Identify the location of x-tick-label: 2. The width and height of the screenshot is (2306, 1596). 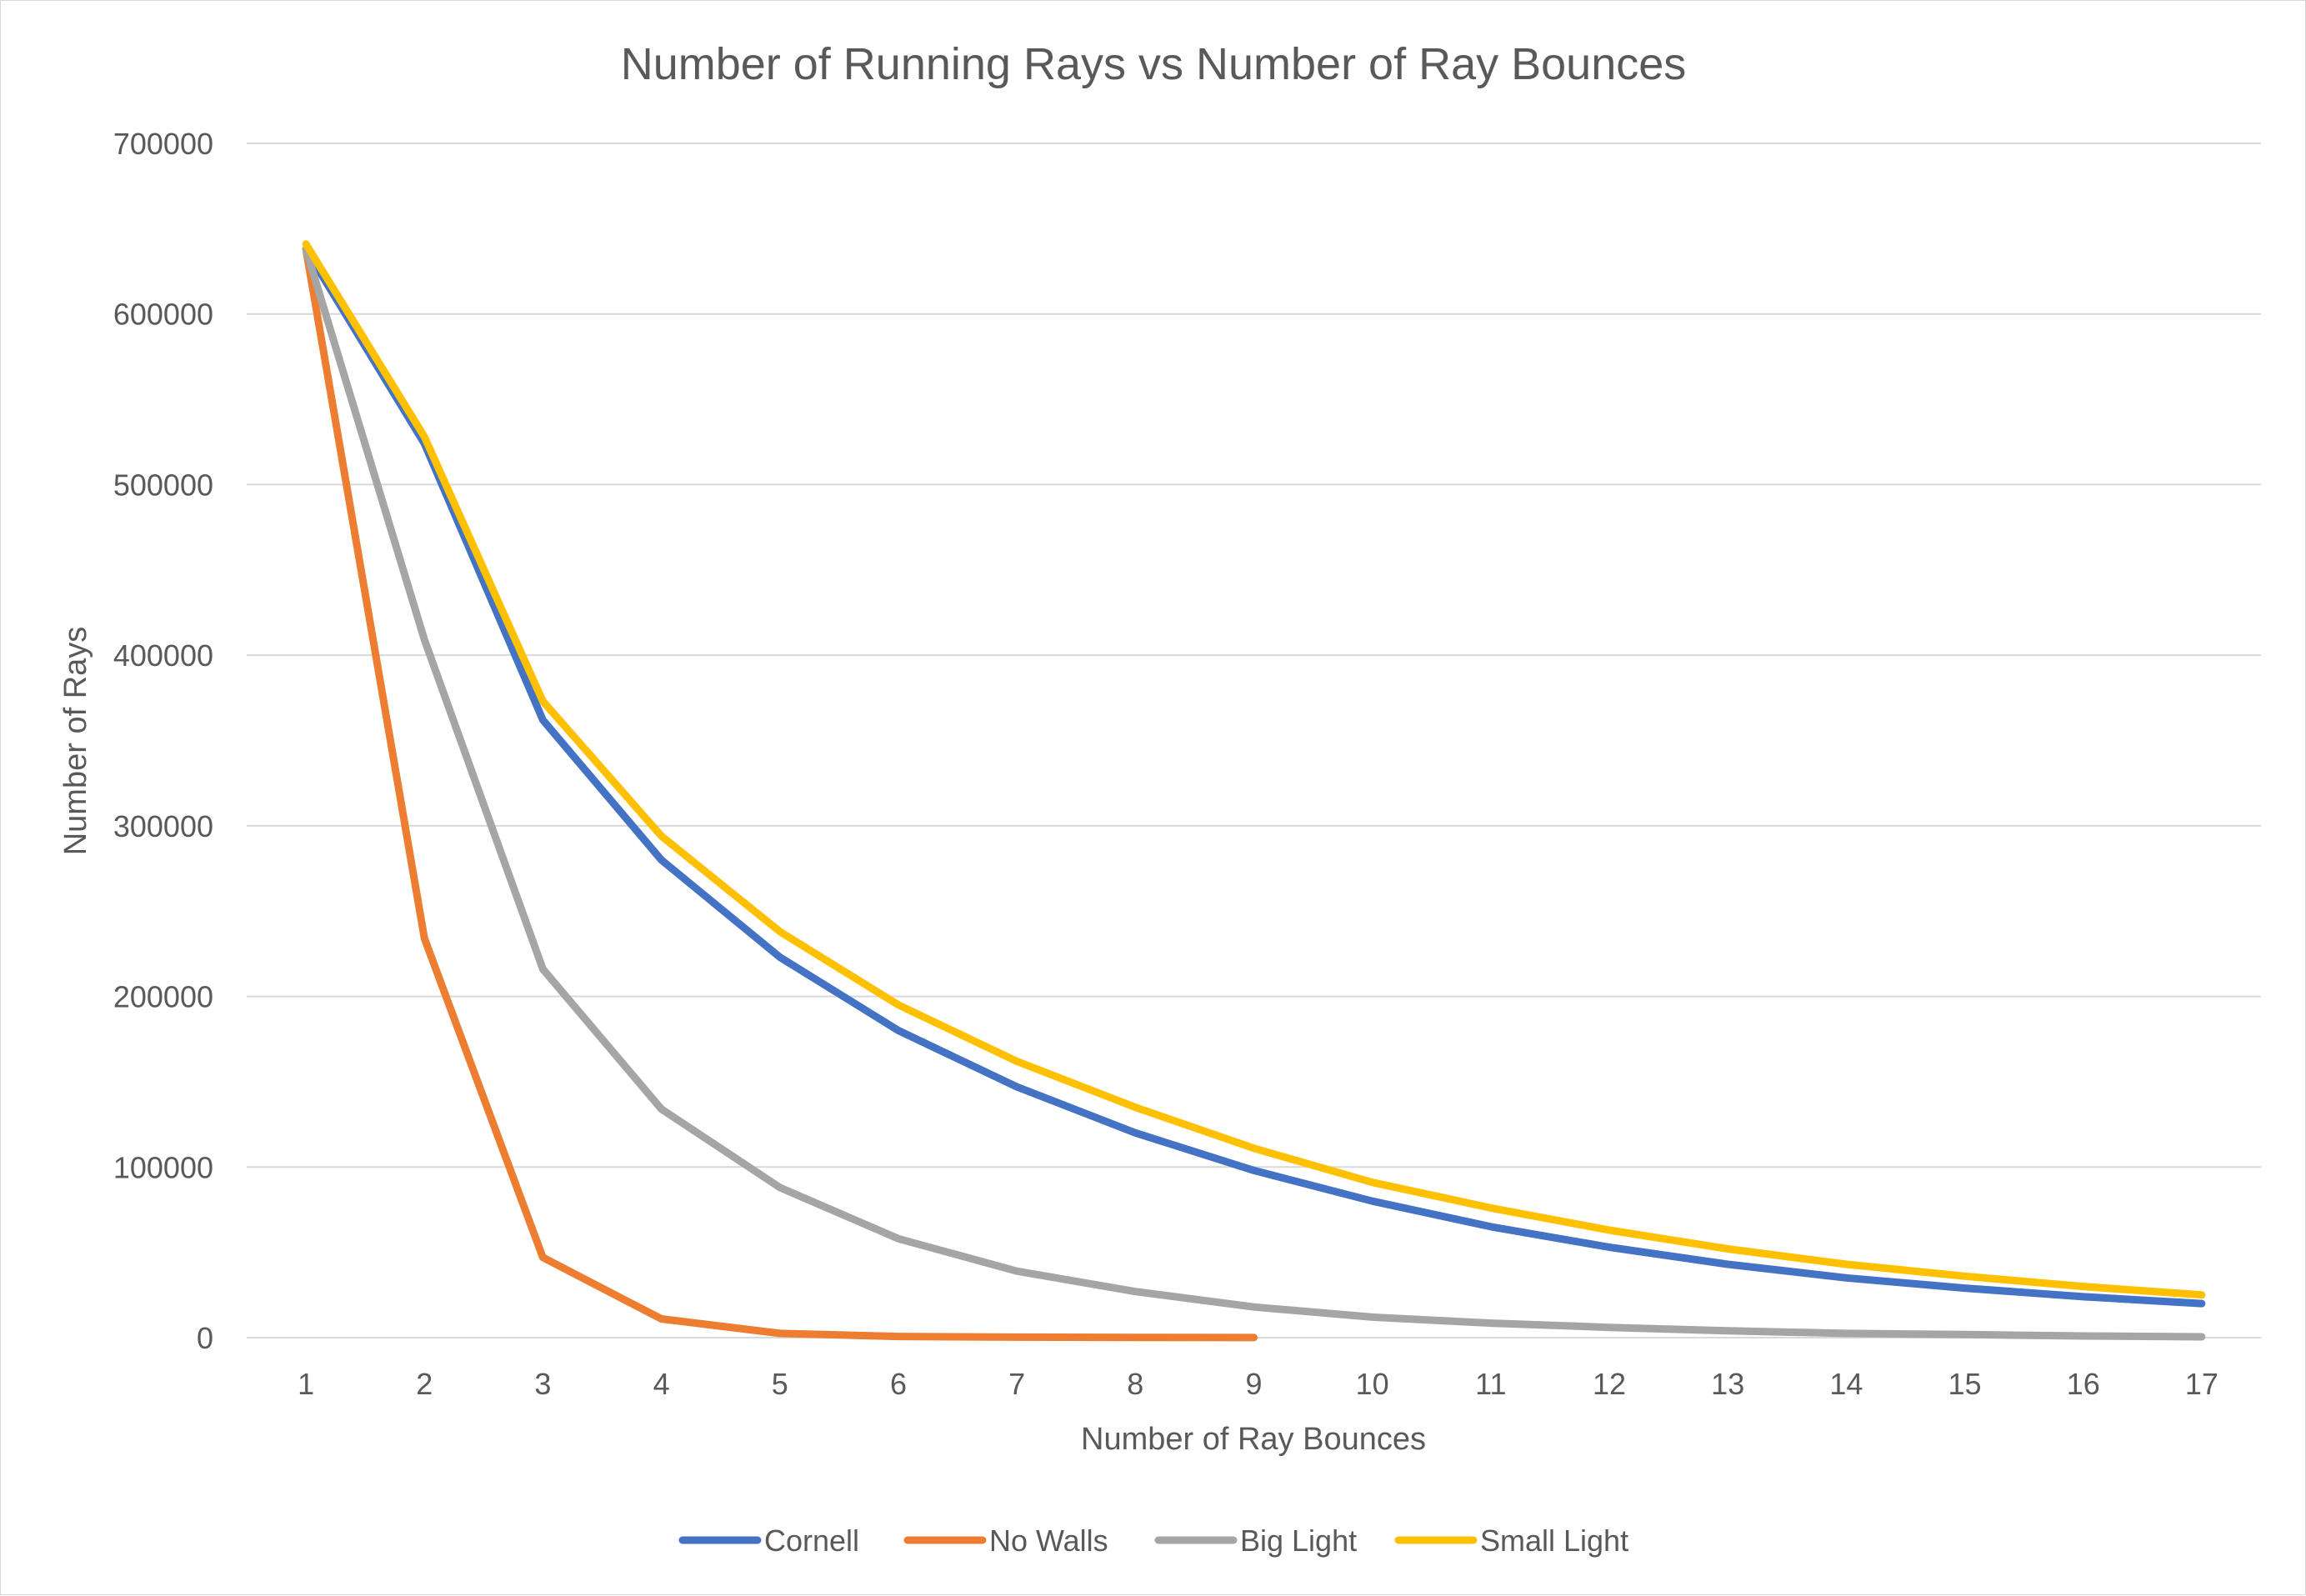
(424, 1384).